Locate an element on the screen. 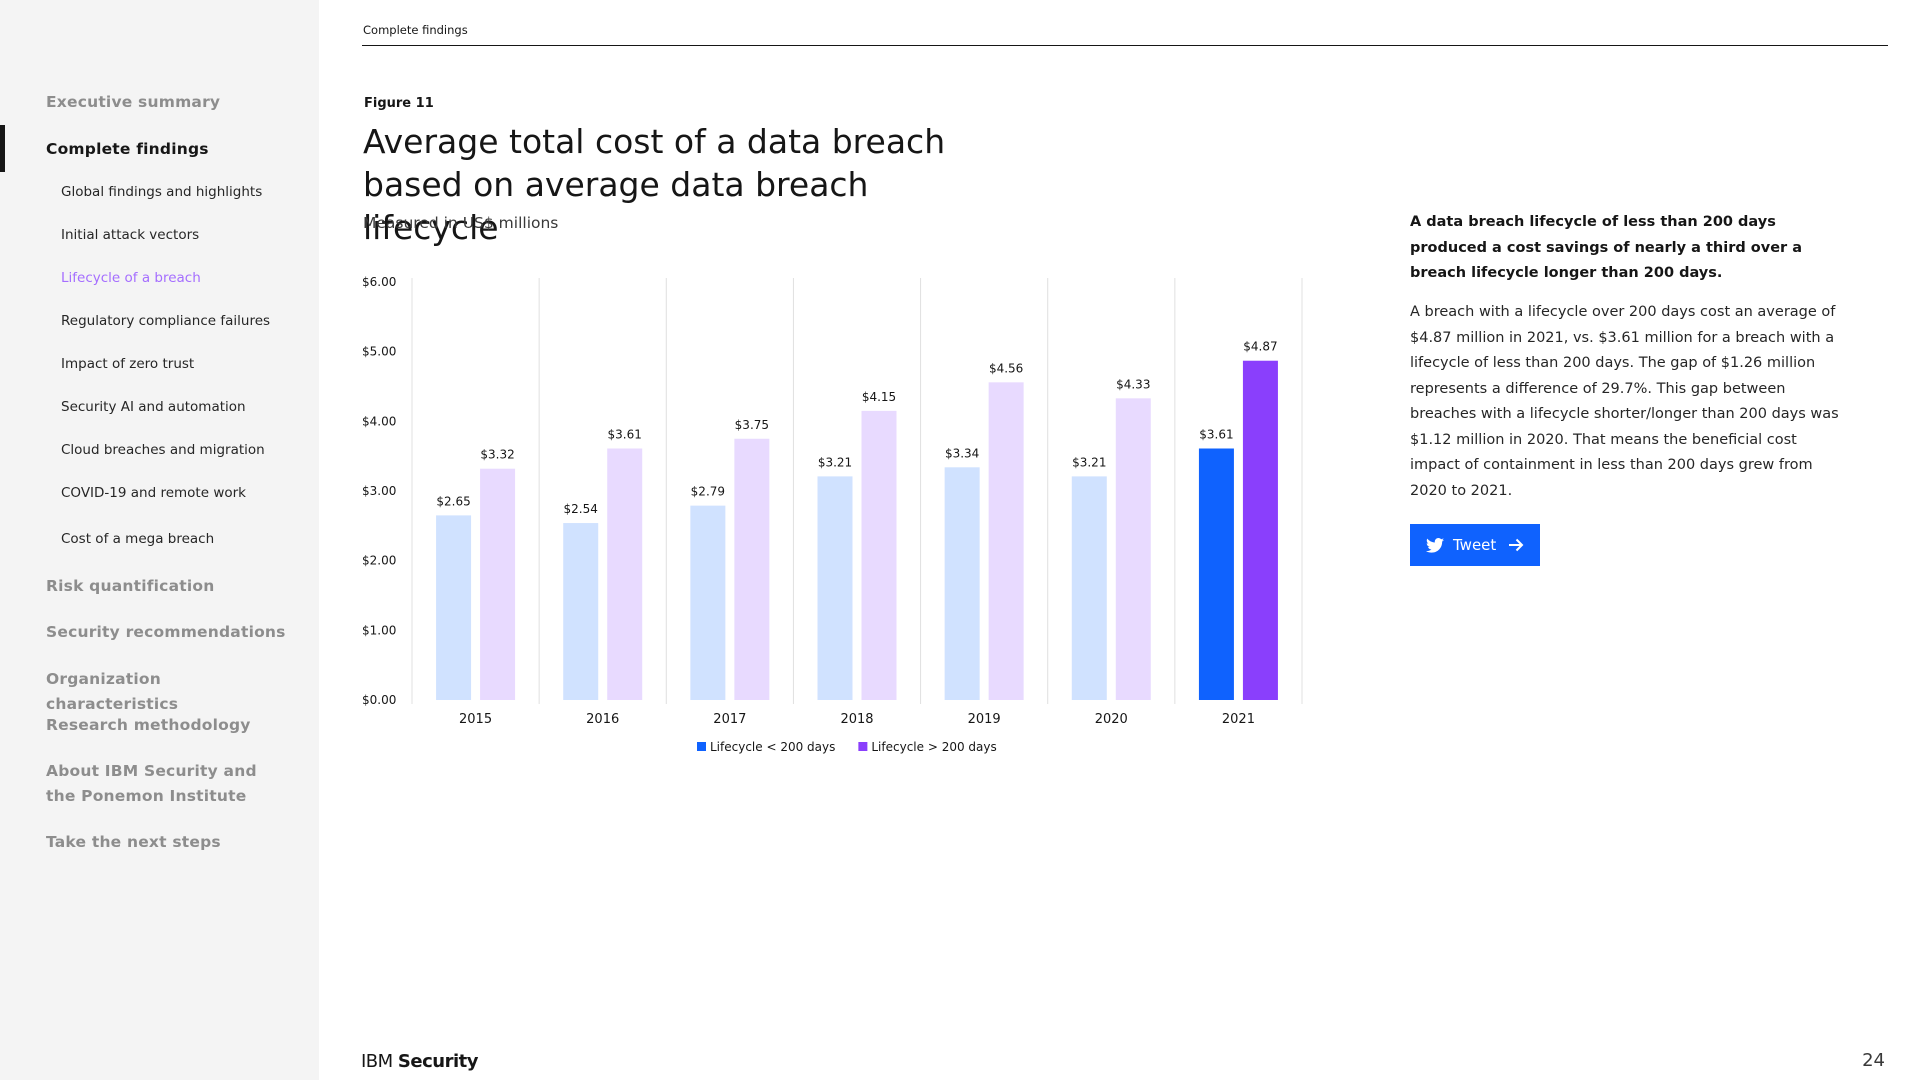 The width and height of the screenshot is (1920, 1080). nav-risk-quantification: Risk quantification is located at coordinates (130, 586).